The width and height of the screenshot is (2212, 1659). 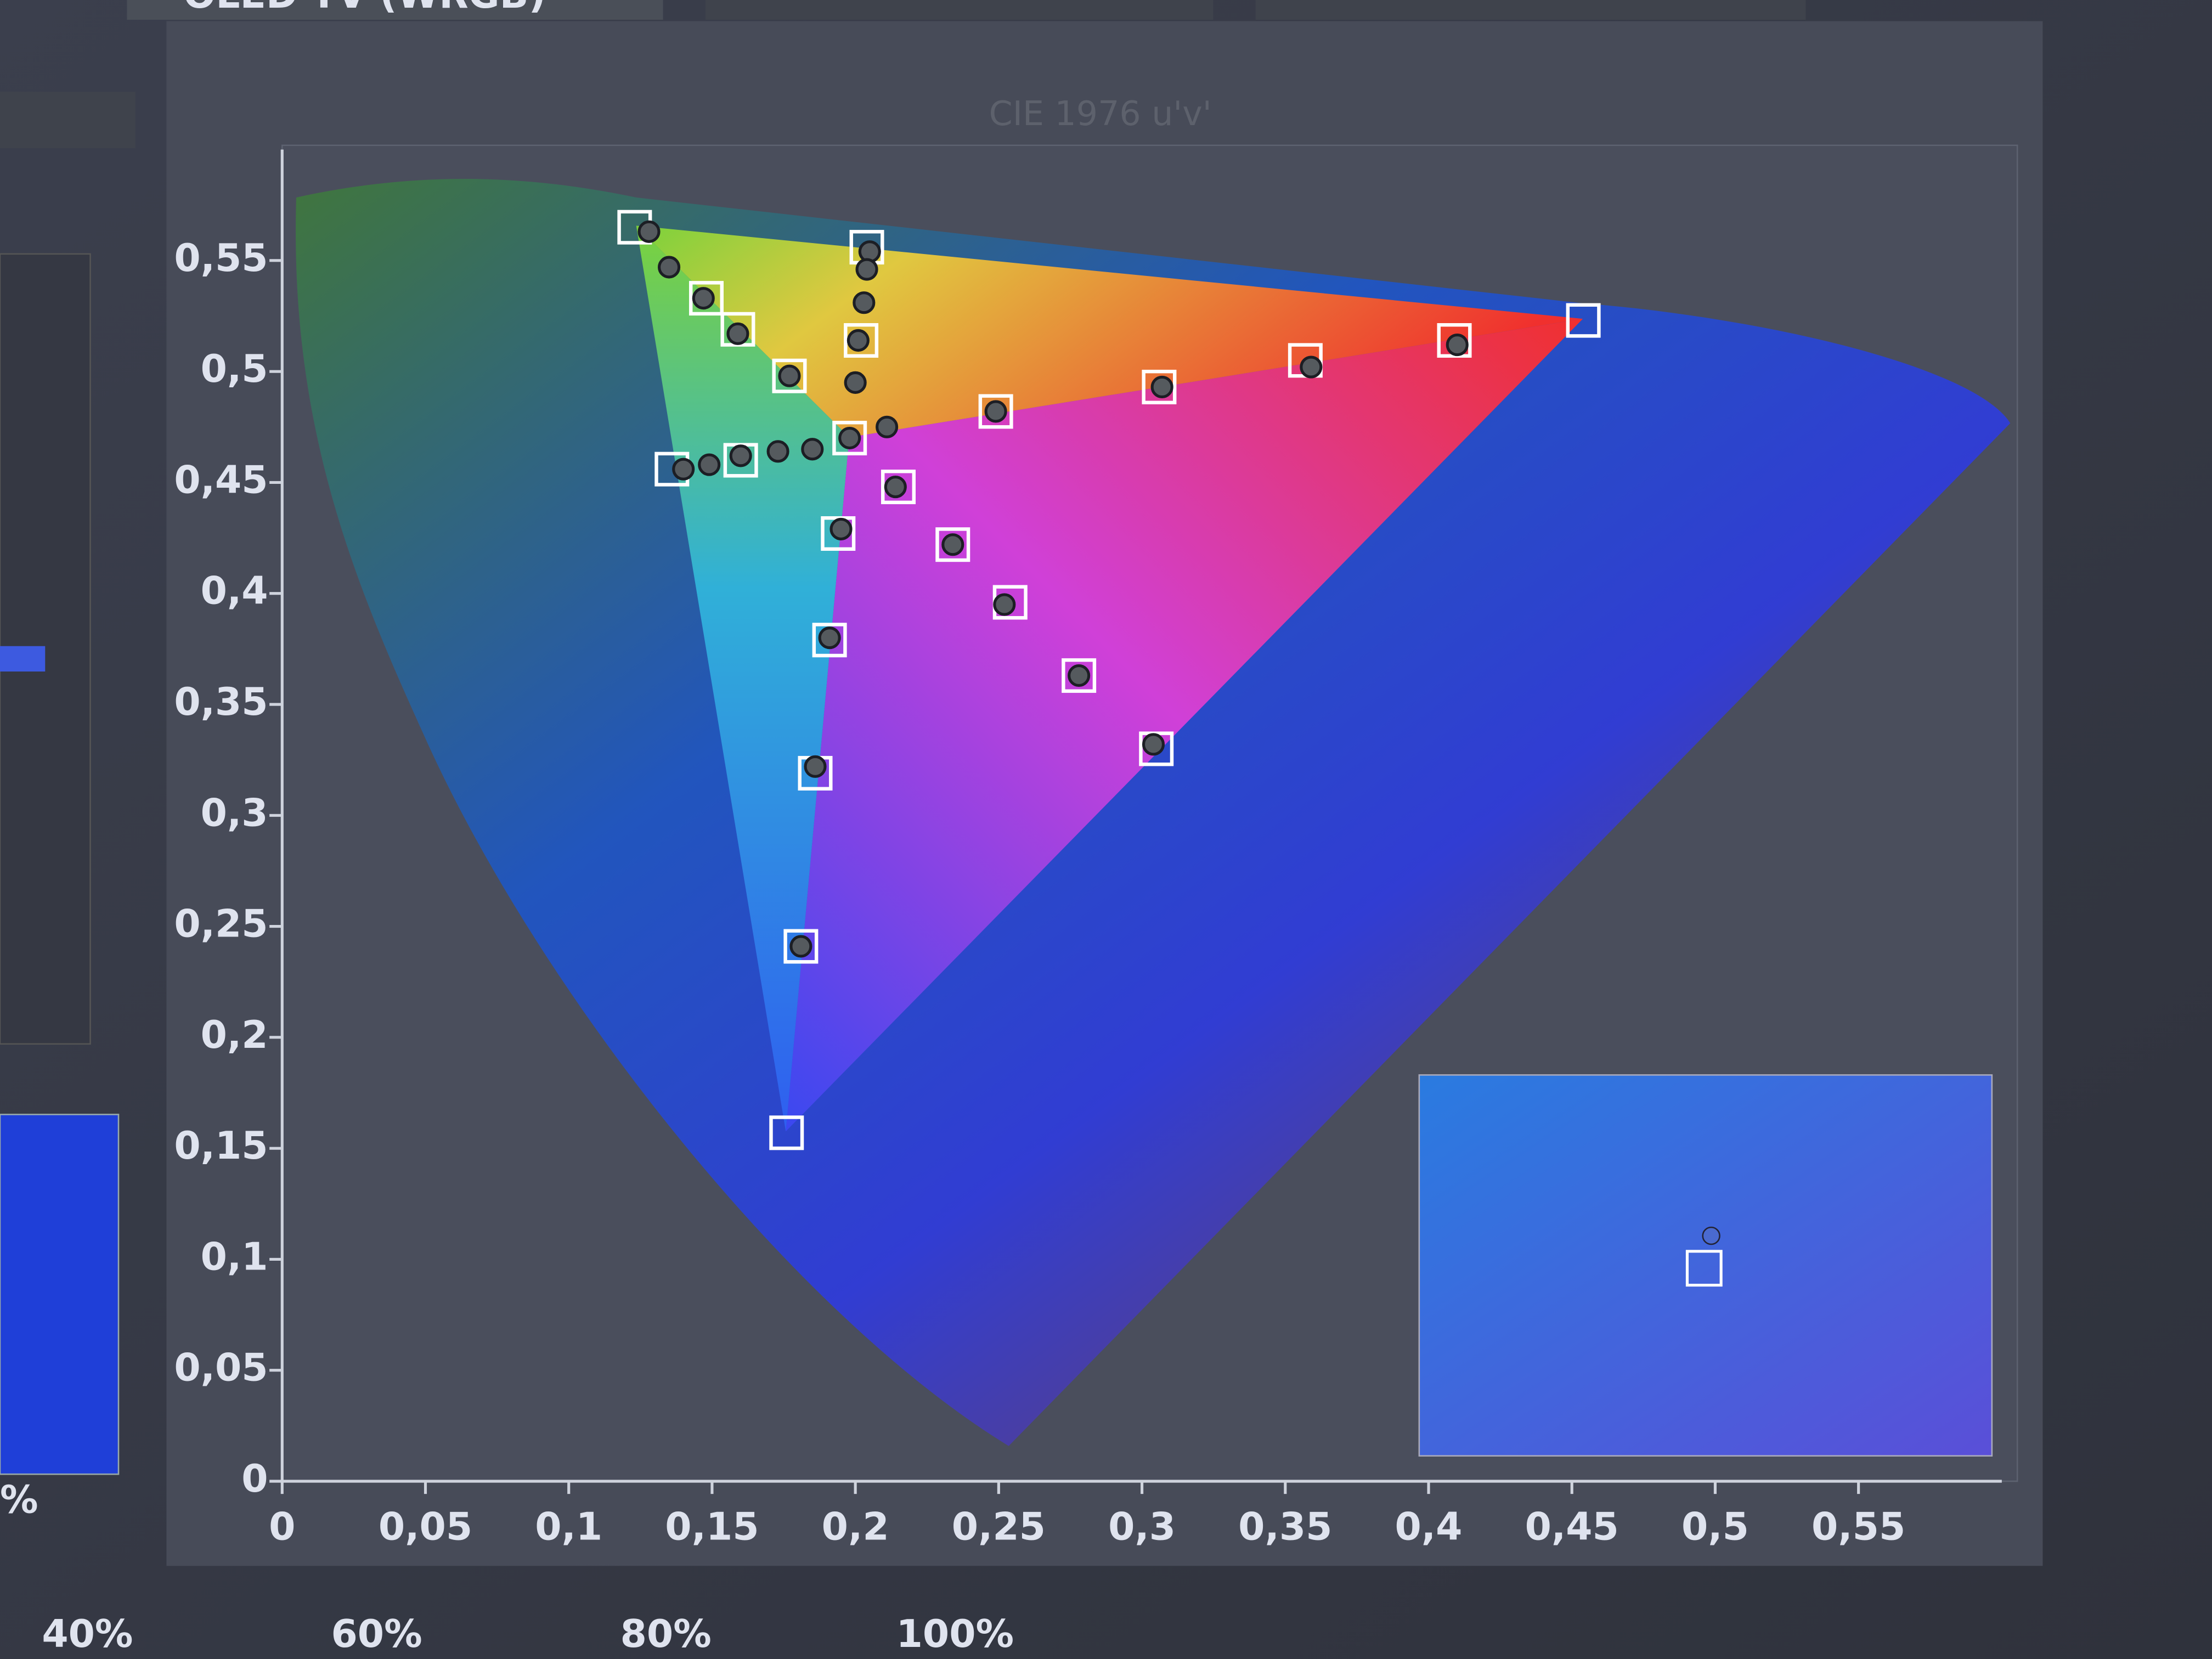 I want to click on y-tick-label: 0,45, so click(x=221, y=480).